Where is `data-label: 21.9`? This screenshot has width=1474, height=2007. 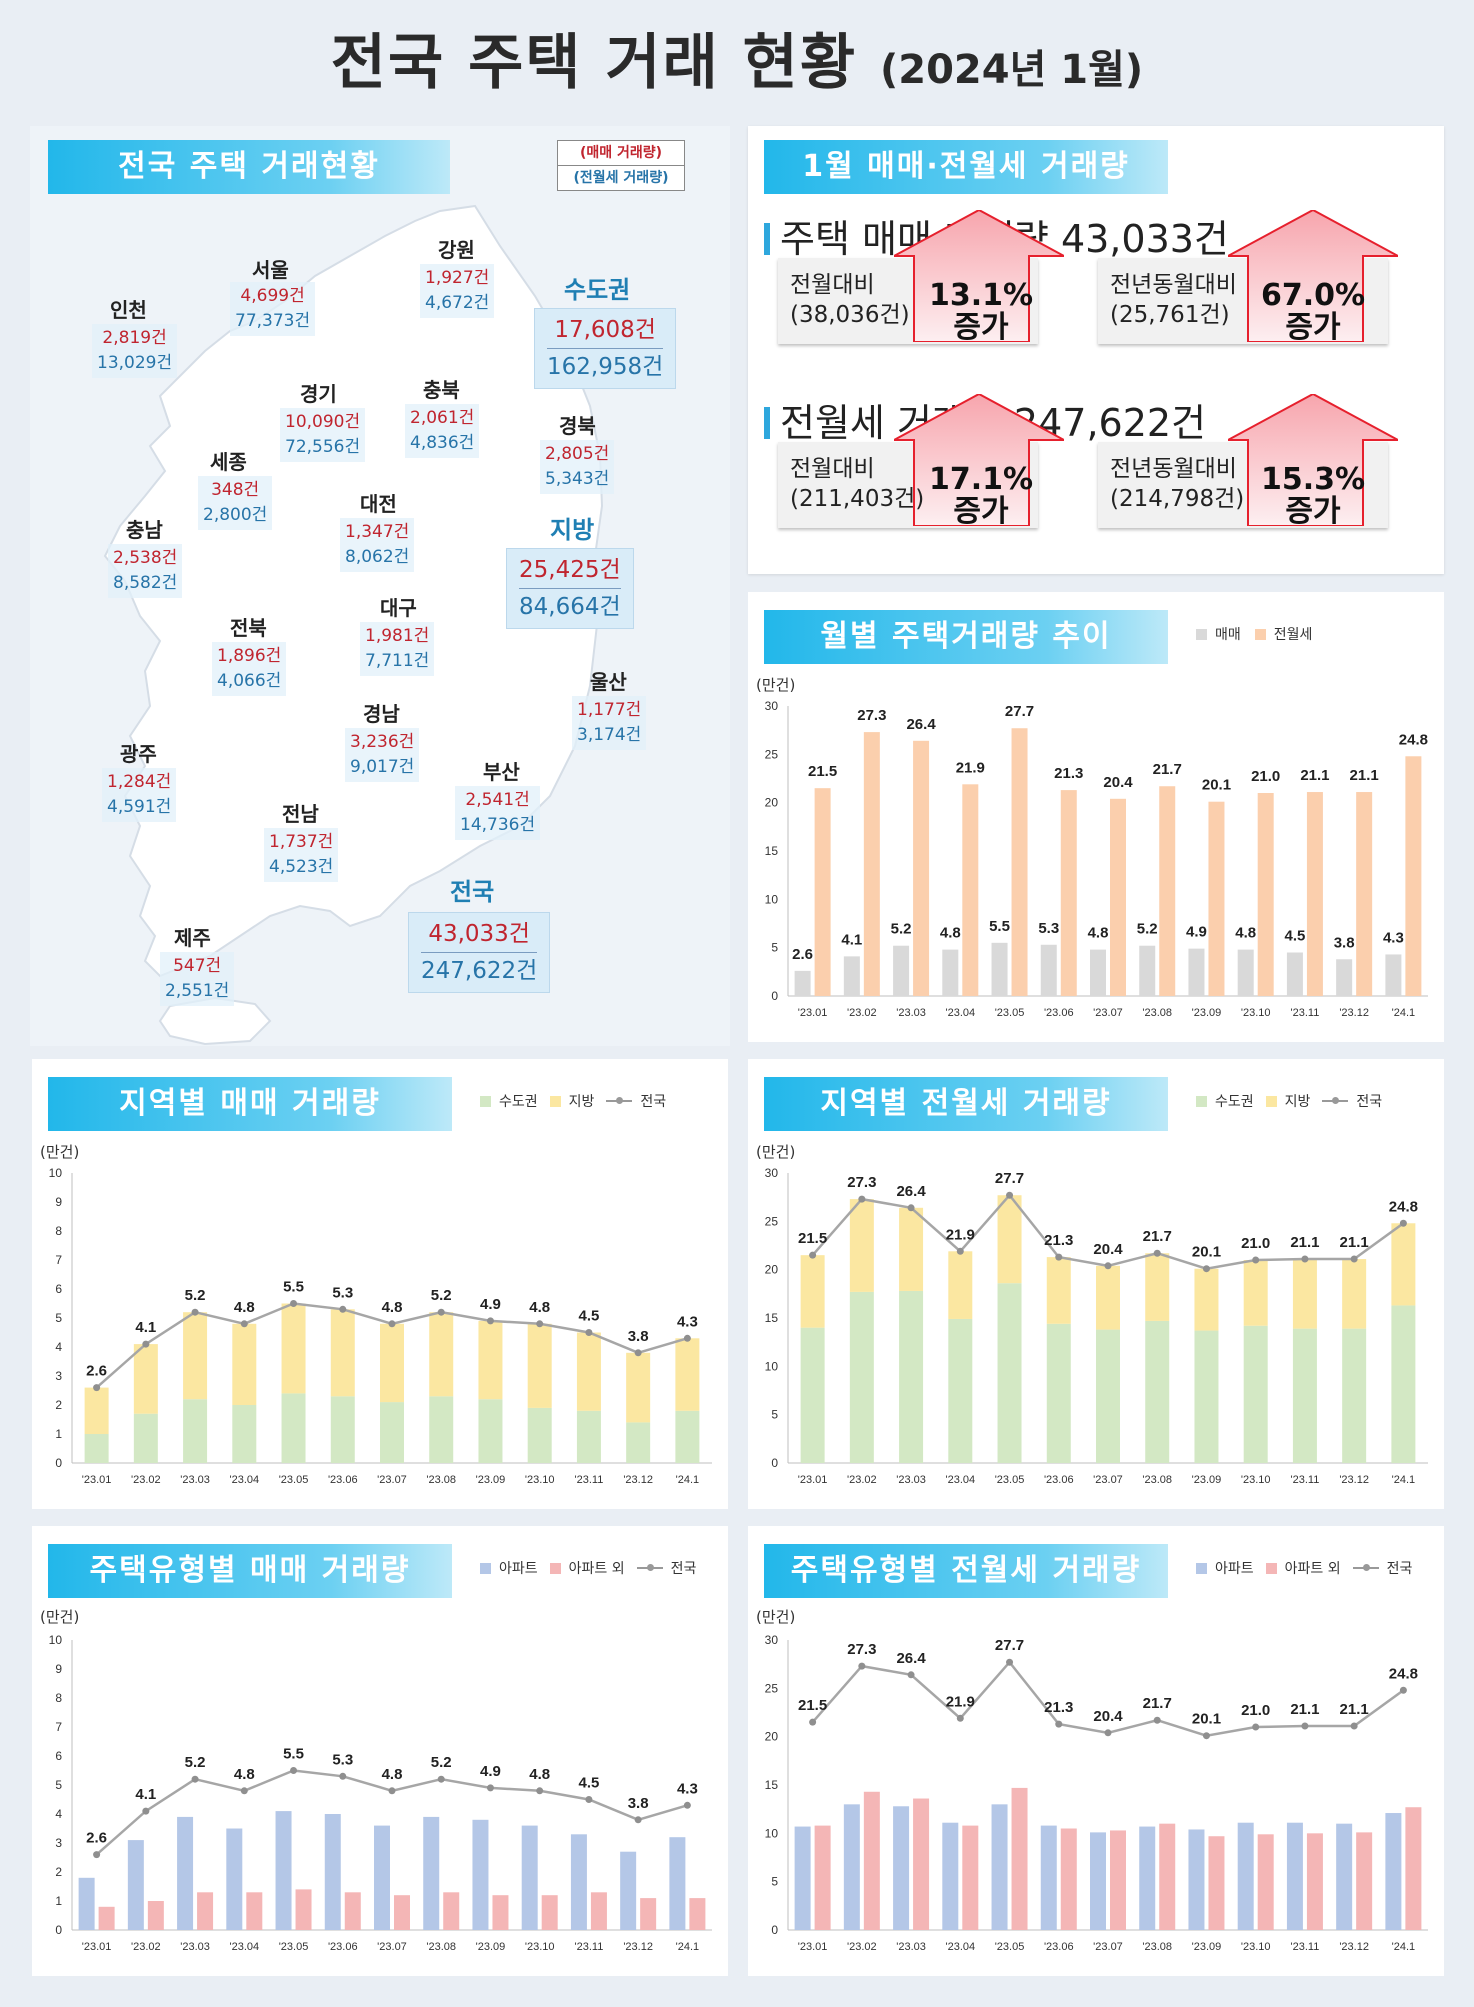 data-label: 21.9 is located at coordinates (960, 1234).